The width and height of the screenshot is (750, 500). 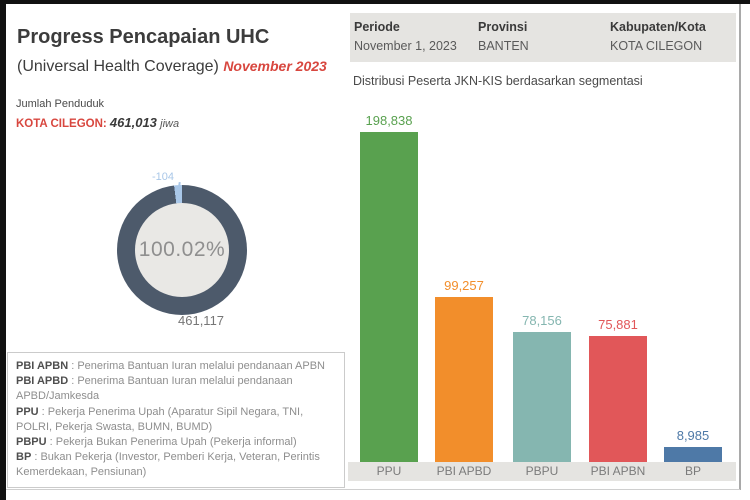 What do you see at coordinates (133, 122) in the screenshot?
I see `population-value: 461,013` at bounding box center [133, 122].